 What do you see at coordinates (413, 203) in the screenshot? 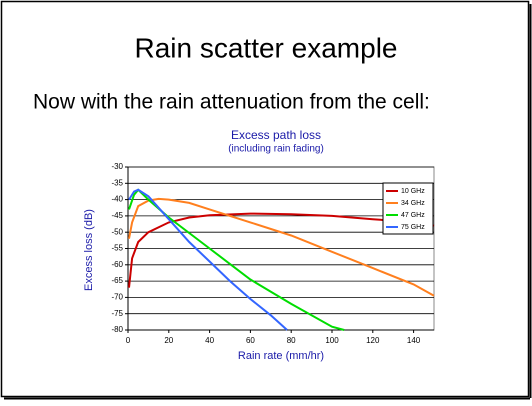
I see `legend-label: 34 GHz` at bounding box center [413, 203].